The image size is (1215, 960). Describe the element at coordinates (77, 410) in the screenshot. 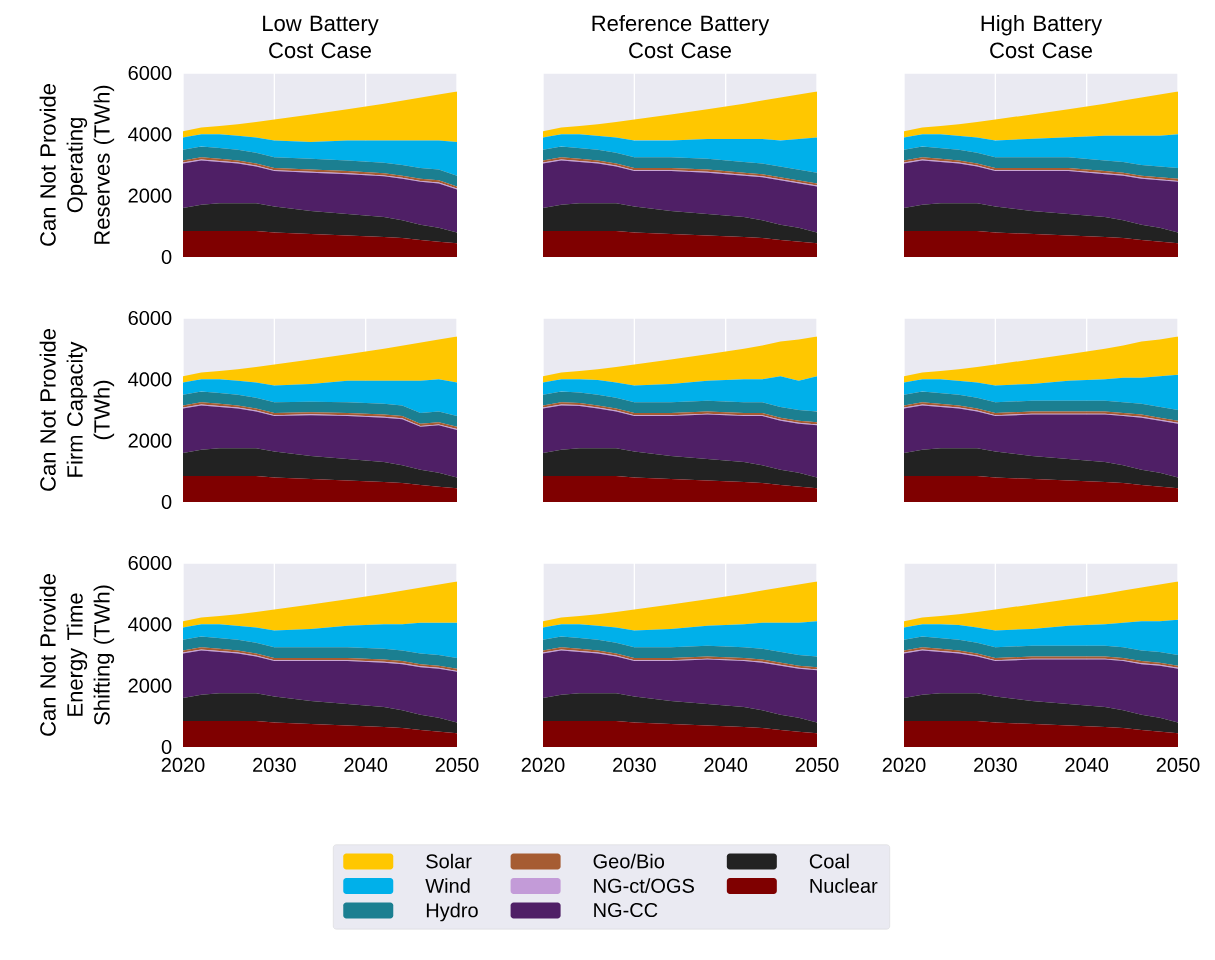

I see `y-axis-title: Can Not Provide Firm Capacity (TWh)` at that location.